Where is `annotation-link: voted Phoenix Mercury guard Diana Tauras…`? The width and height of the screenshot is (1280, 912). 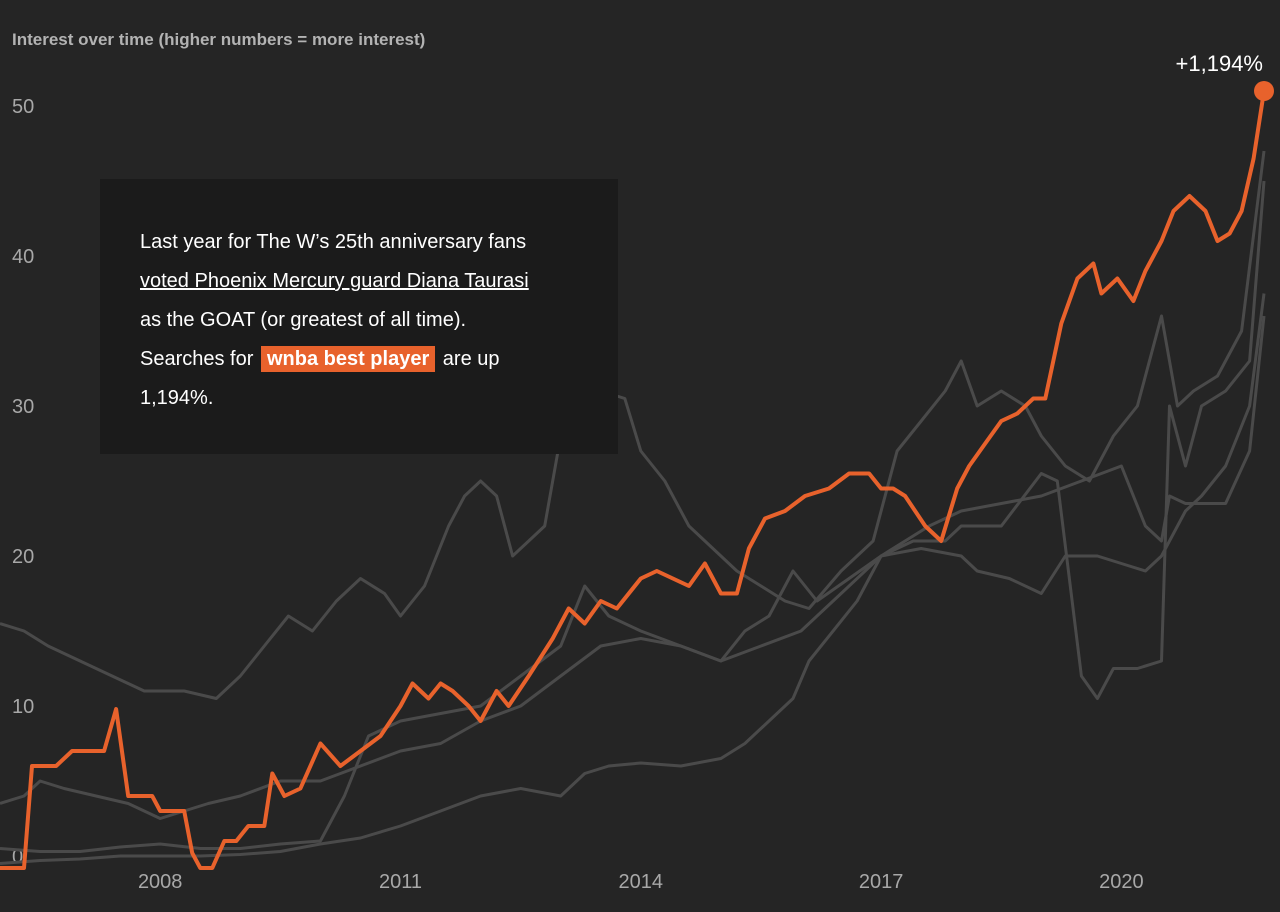
annotation-link: voted Phoenix Mercury guard Diana Tauras… is located at coordinates (359, 281).